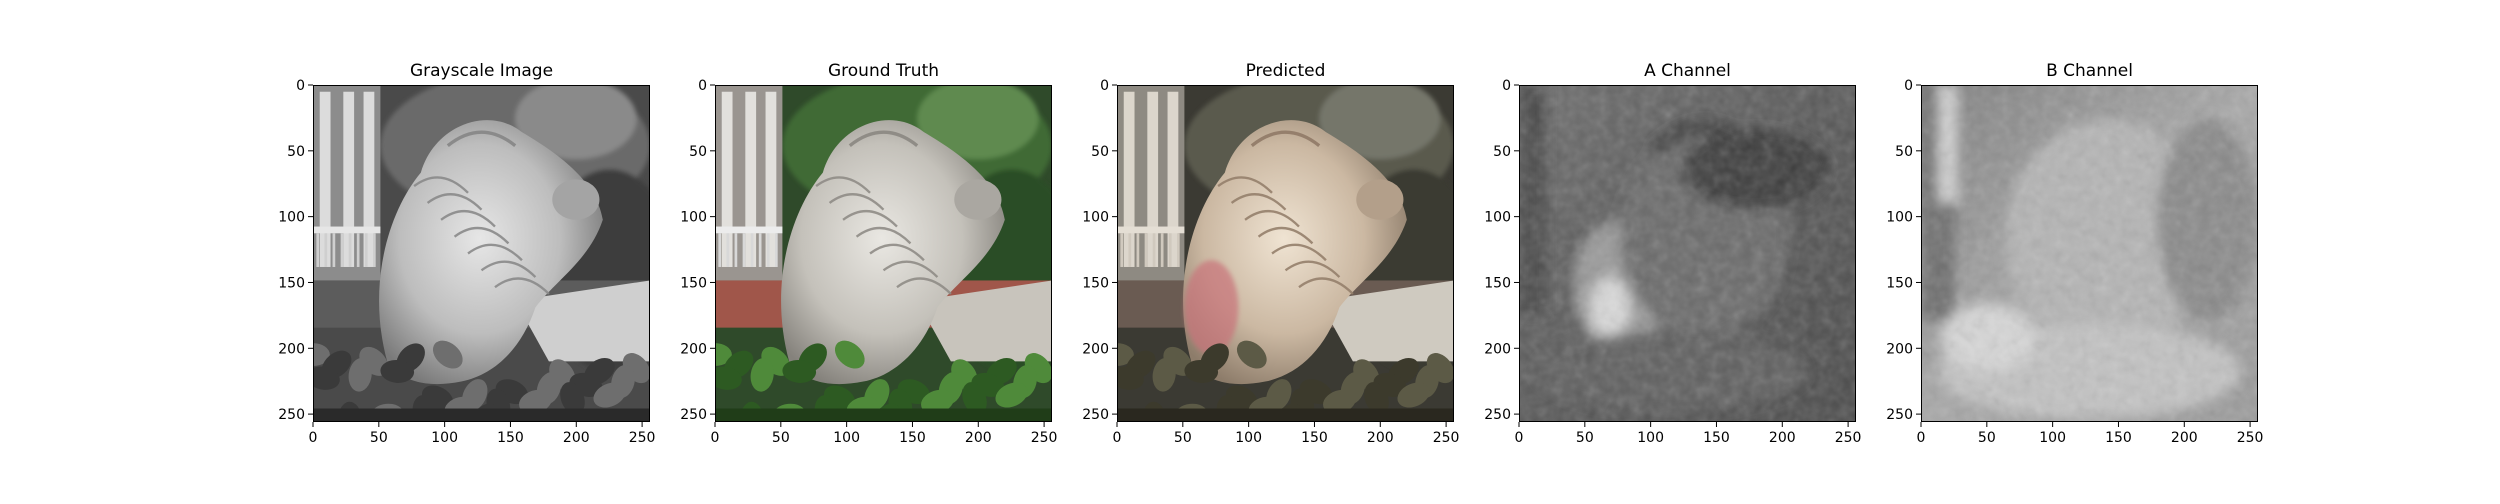  What do you see at coordinates (481, 253) in the screenshot?
I see `panel-image-grayscale` at bounding box center [481, 253].